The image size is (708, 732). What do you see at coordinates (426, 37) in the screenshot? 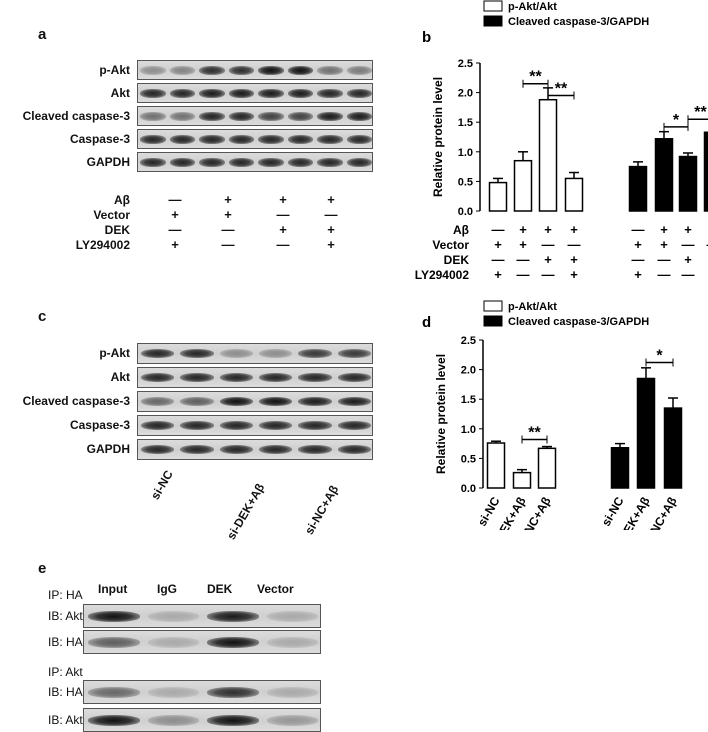
I see `panel-letter: b` at bounding box center [426, 37].